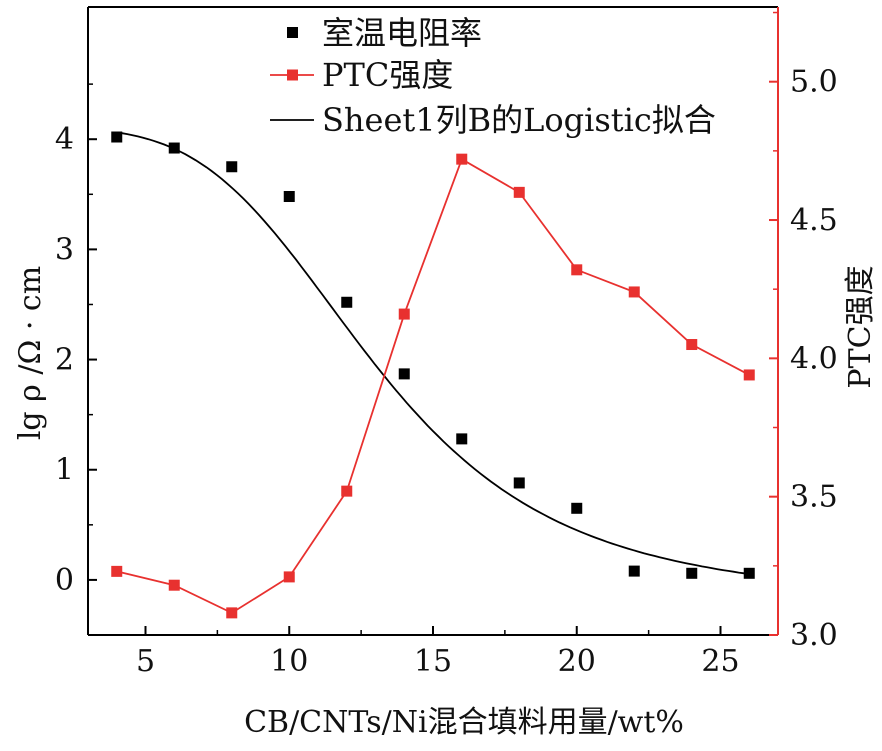  What do you see at coordinates (402, 33) in the screenshot?
I see `legend-label-resistivity: 室温电阻率` at bounding box center [402, 33].